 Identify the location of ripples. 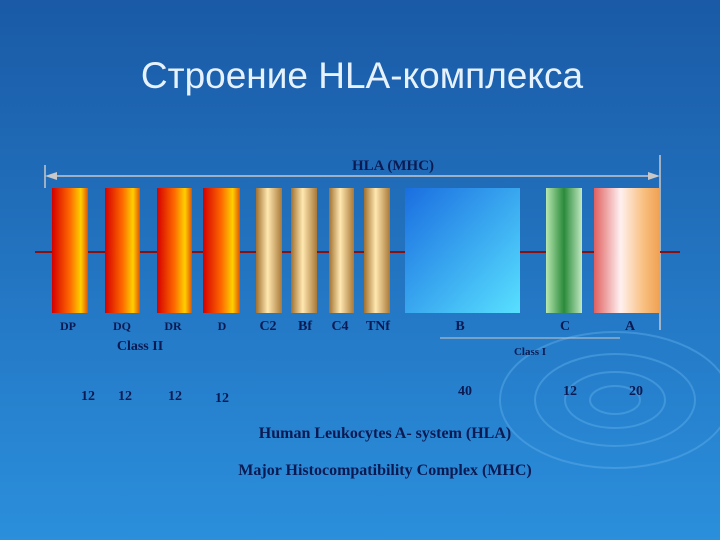
(609, 400).